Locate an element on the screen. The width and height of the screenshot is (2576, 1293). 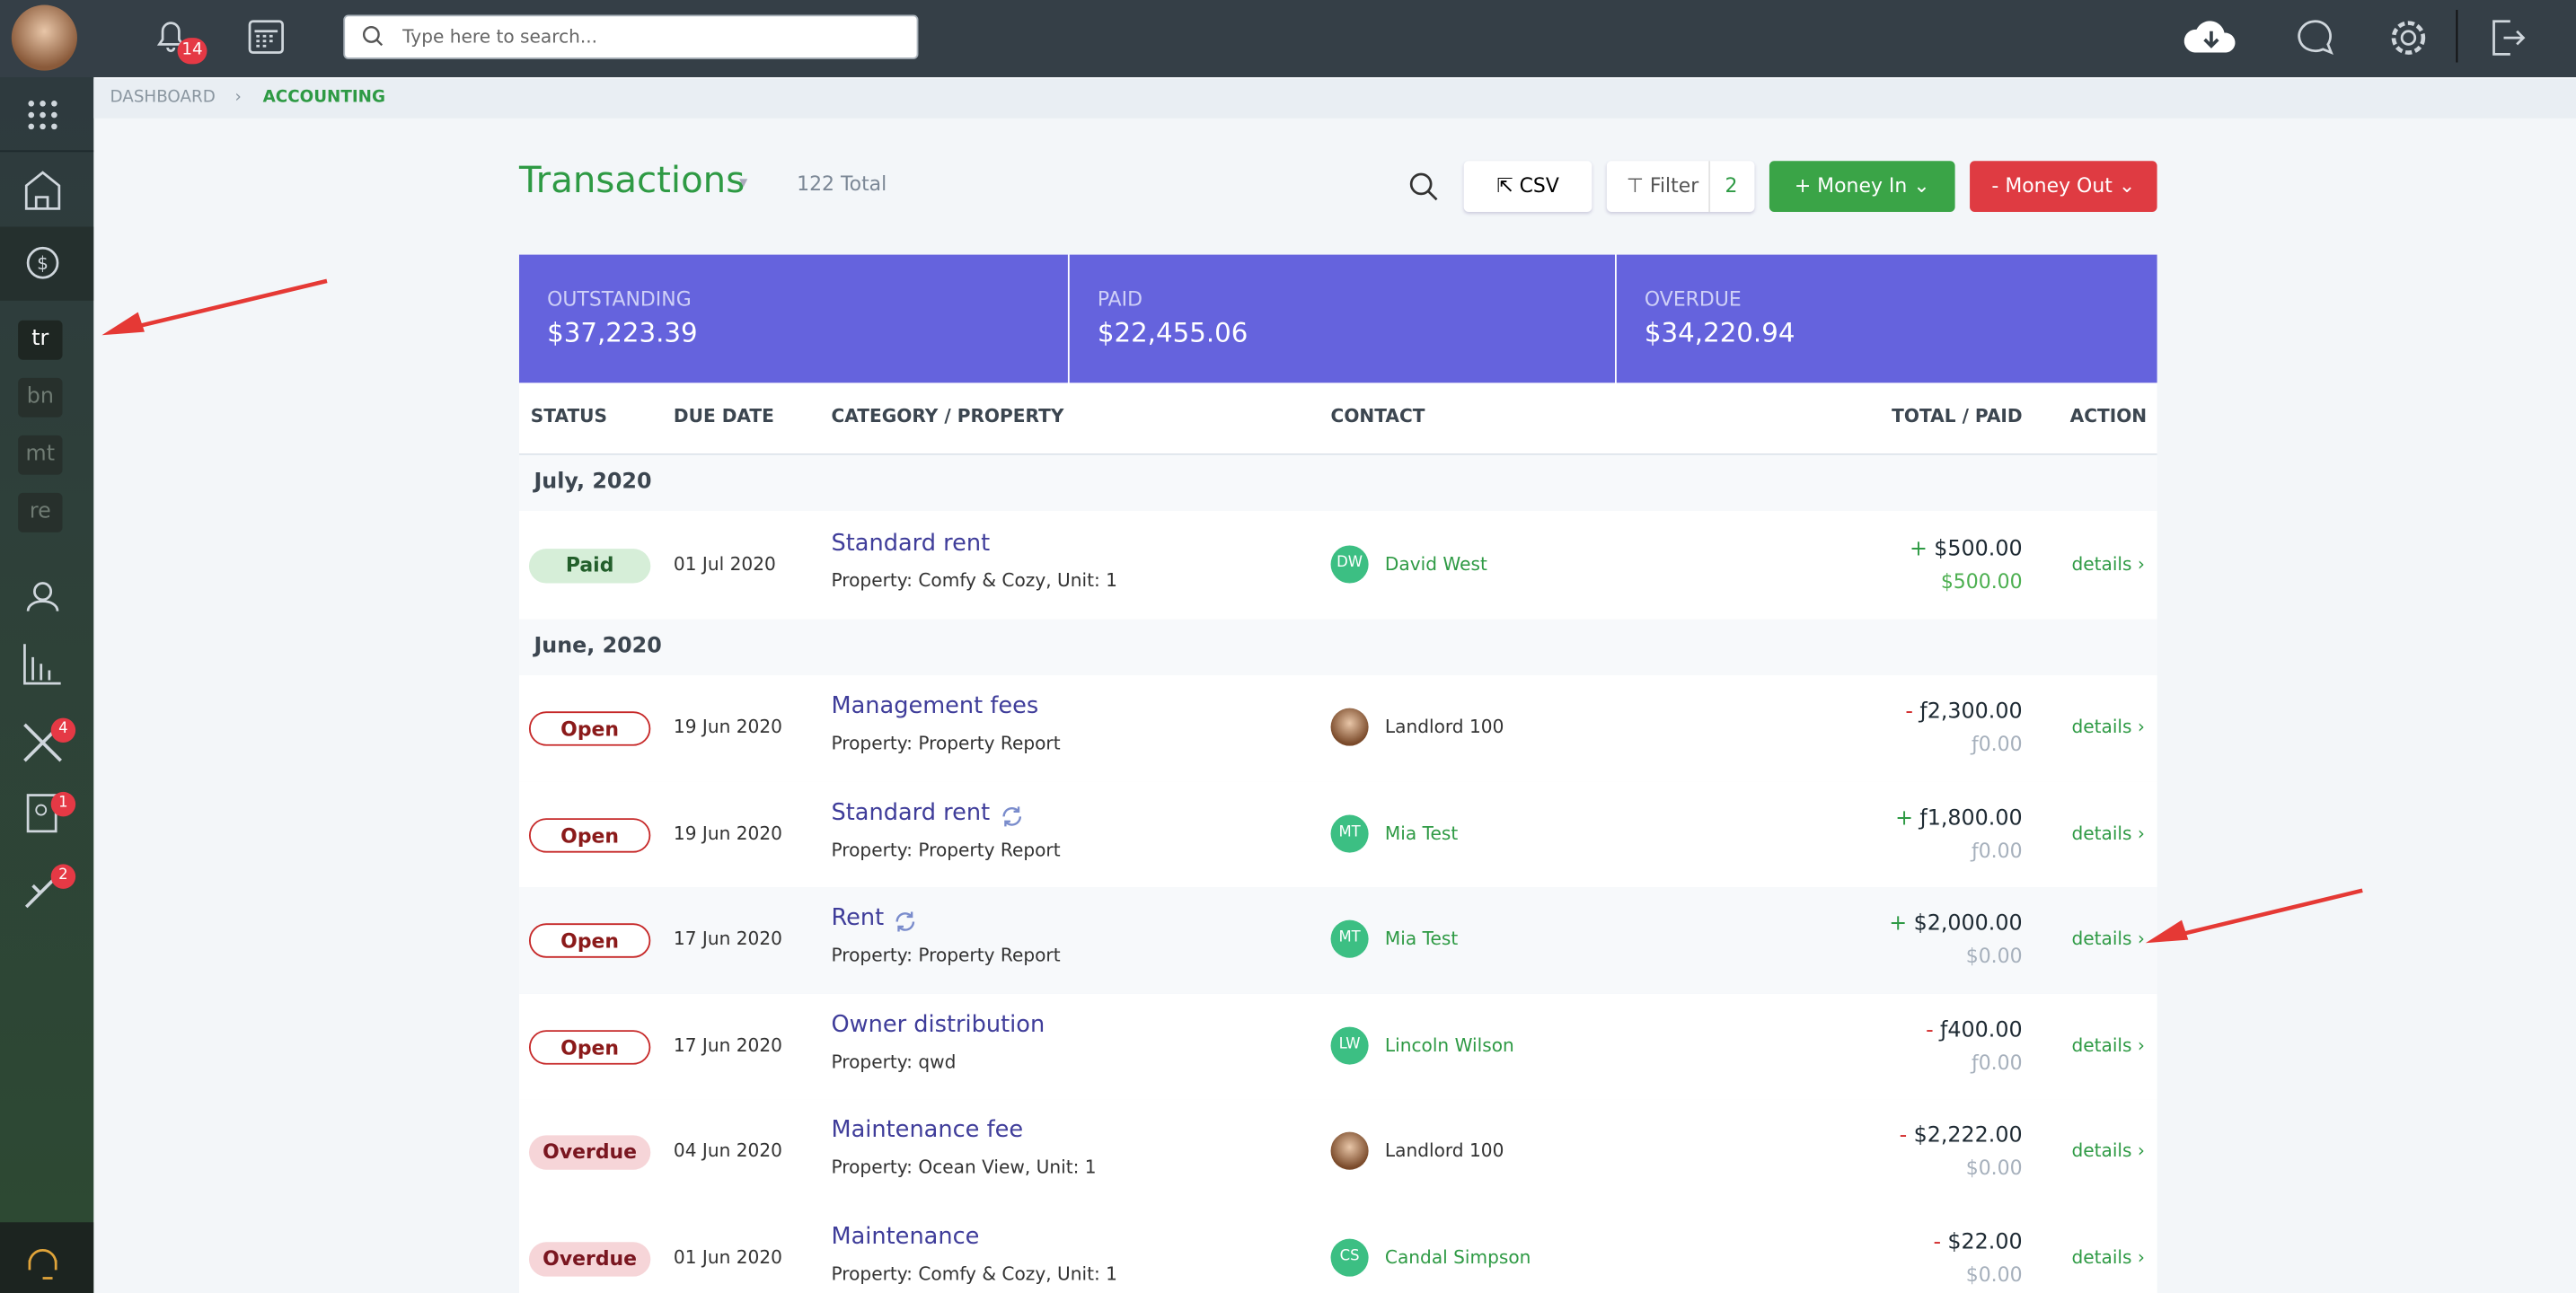
label: + Money In is located at coordinates (1851, 185).